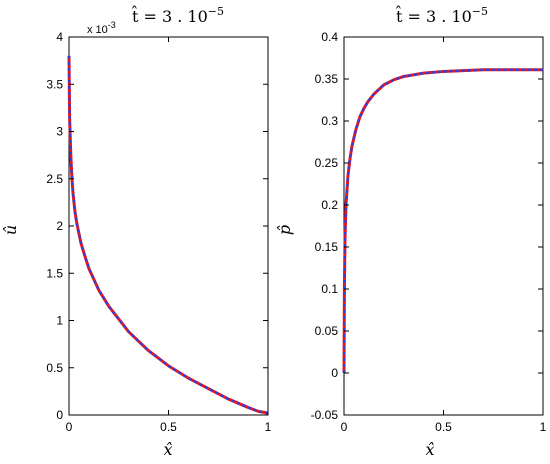  What do you see at coordinates (441, 15) in the screenshot?
I see `right-chart-title: t̂ = 3 . 10−5` at bounding box center [441, 15].